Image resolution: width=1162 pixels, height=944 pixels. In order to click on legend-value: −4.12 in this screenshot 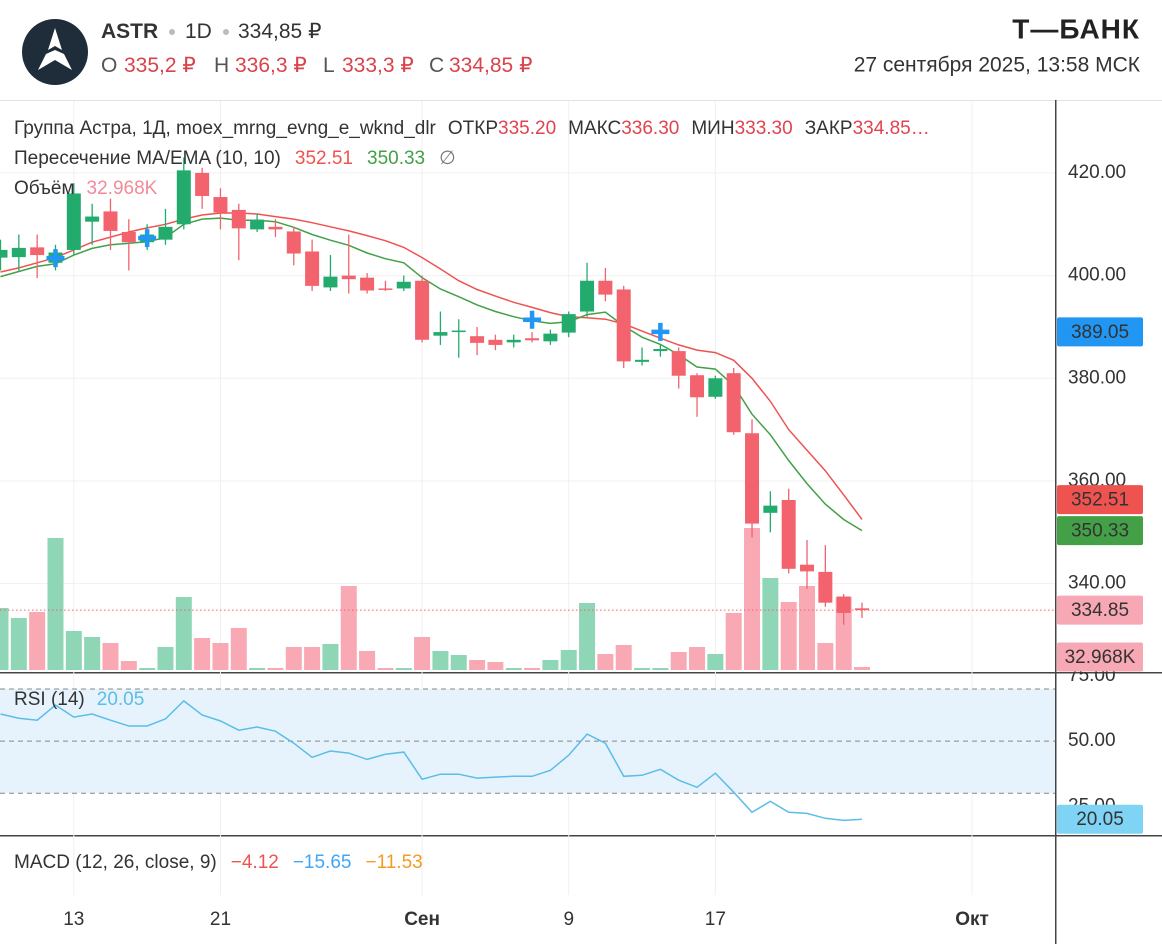, I will do `click(255, 862)`.